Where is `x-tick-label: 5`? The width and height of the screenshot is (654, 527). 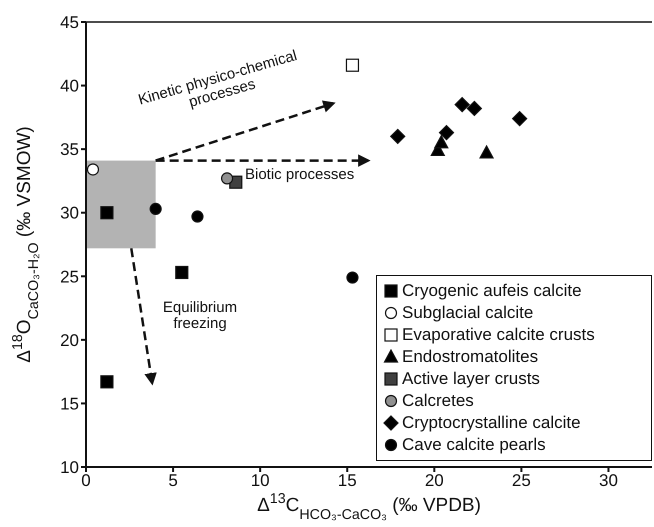 x-tick-label: 5 is located at coordinates (173, 480).